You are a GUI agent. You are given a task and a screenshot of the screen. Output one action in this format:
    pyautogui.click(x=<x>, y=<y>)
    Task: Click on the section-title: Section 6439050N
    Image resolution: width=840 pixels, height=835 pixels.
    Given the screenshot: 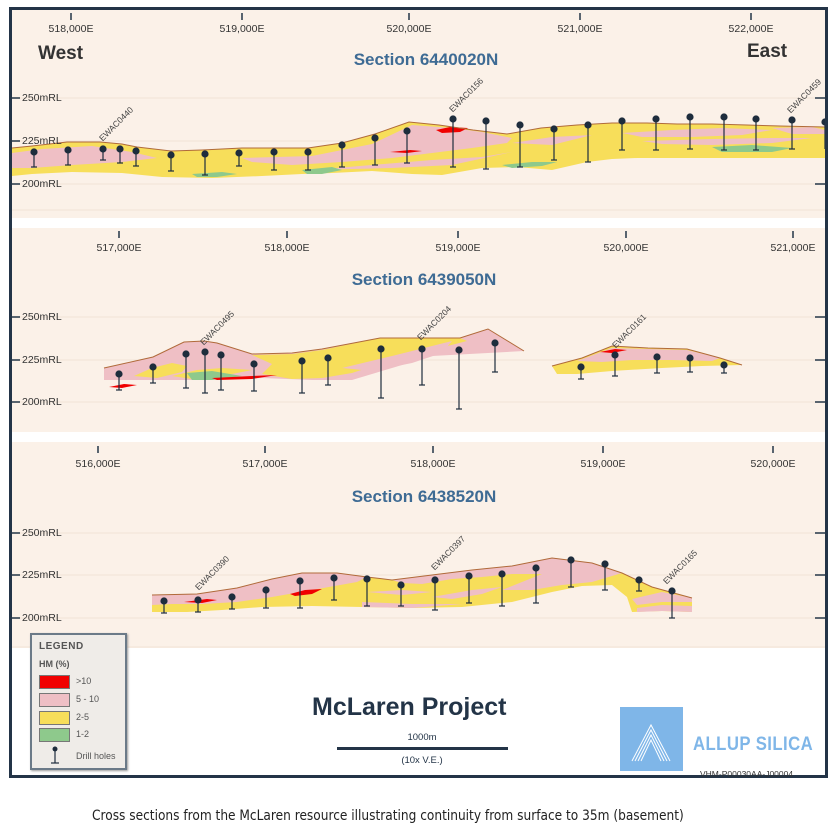 What is the action you would take?
    pyautogui.click(x=424, y=279)
    